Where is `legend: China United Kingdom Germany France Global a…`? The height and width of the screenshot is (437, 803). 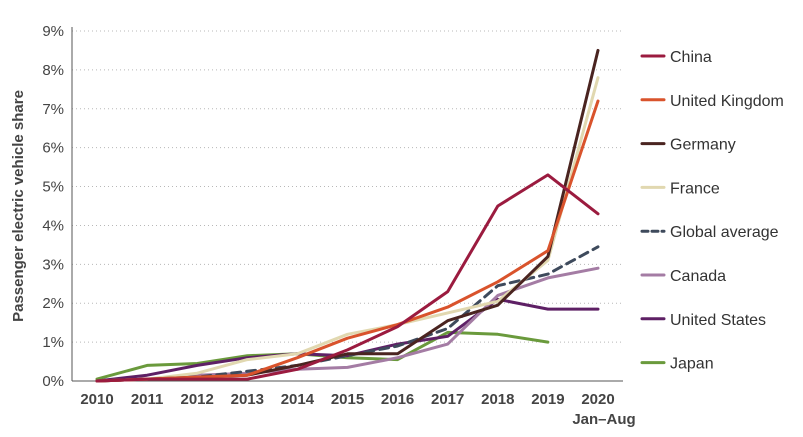 legend: China United Kingdom Germany France Global a… is located at coordinates (712, 211).